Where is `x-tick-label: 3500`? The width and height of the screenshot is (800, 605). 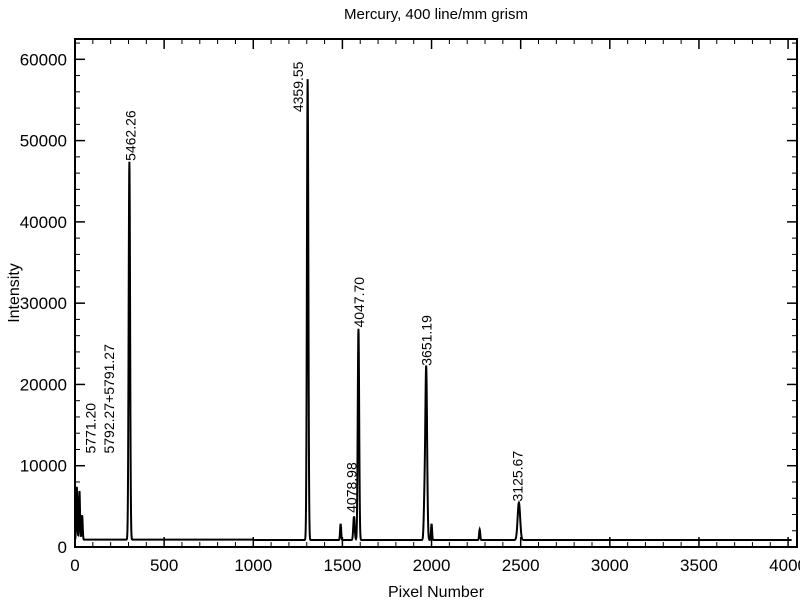
x-tick-label: 3500 is located at coordinates (699, 565).